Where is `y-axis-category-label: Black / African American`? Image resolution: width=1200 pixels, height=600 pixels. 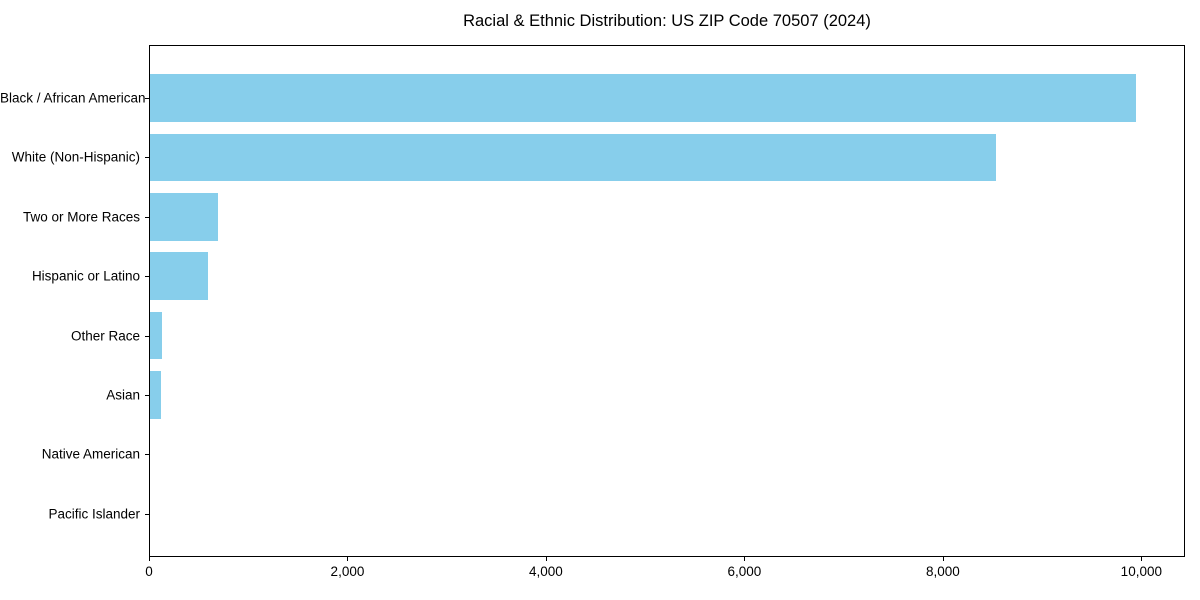
y-axis-category-label: Black / African American is located at coordinates (73, 98).